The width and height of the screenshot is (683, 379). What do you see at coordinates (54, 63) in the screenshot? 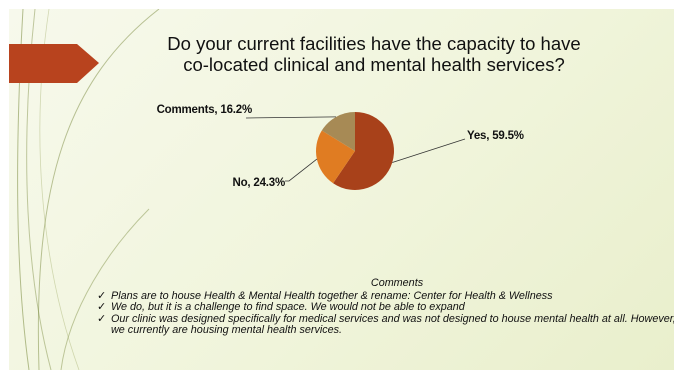
I see `title-arrow-shape` at bounding box center [54, 63].